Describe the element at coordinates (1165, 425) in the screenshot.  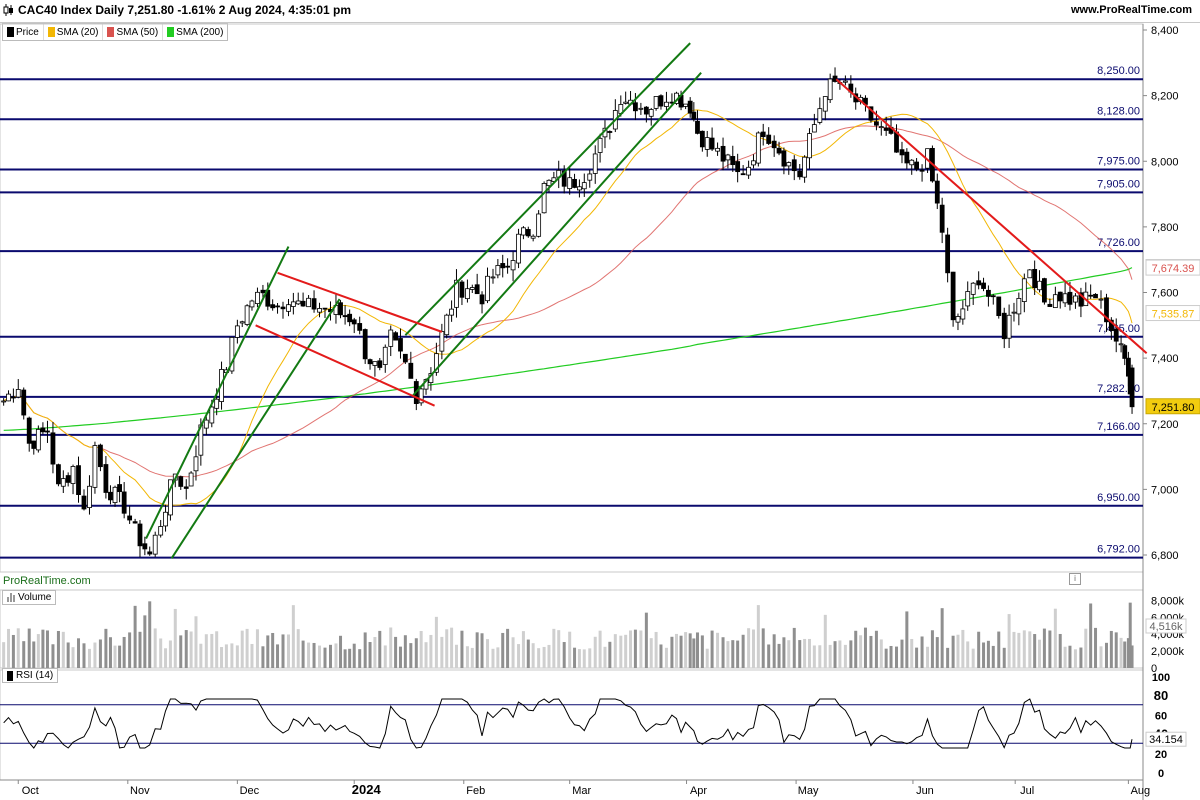
I see `price-y-tick-label: 7,200` at that location.